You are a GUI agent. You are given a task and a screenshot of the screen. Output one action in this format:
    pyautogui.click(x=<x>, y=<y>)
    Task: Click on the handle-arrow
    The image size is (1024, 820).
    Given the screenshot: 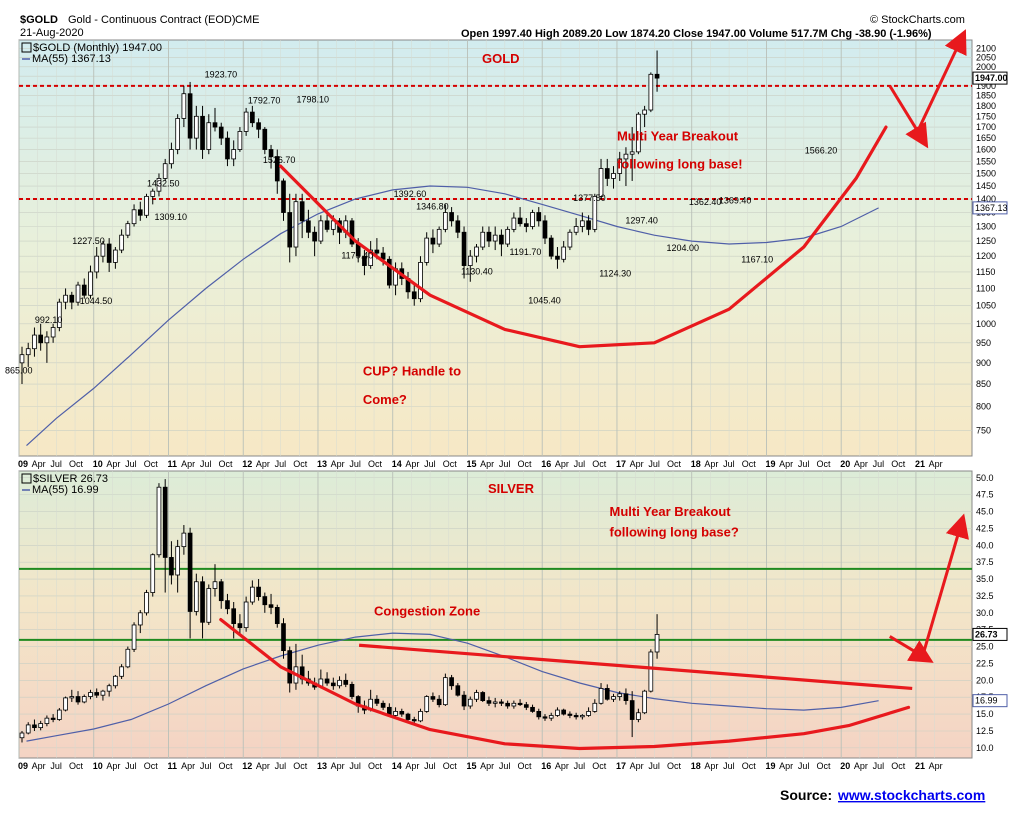 What is the action you would take?
    pyautogui.click(x=911, y=649)
    